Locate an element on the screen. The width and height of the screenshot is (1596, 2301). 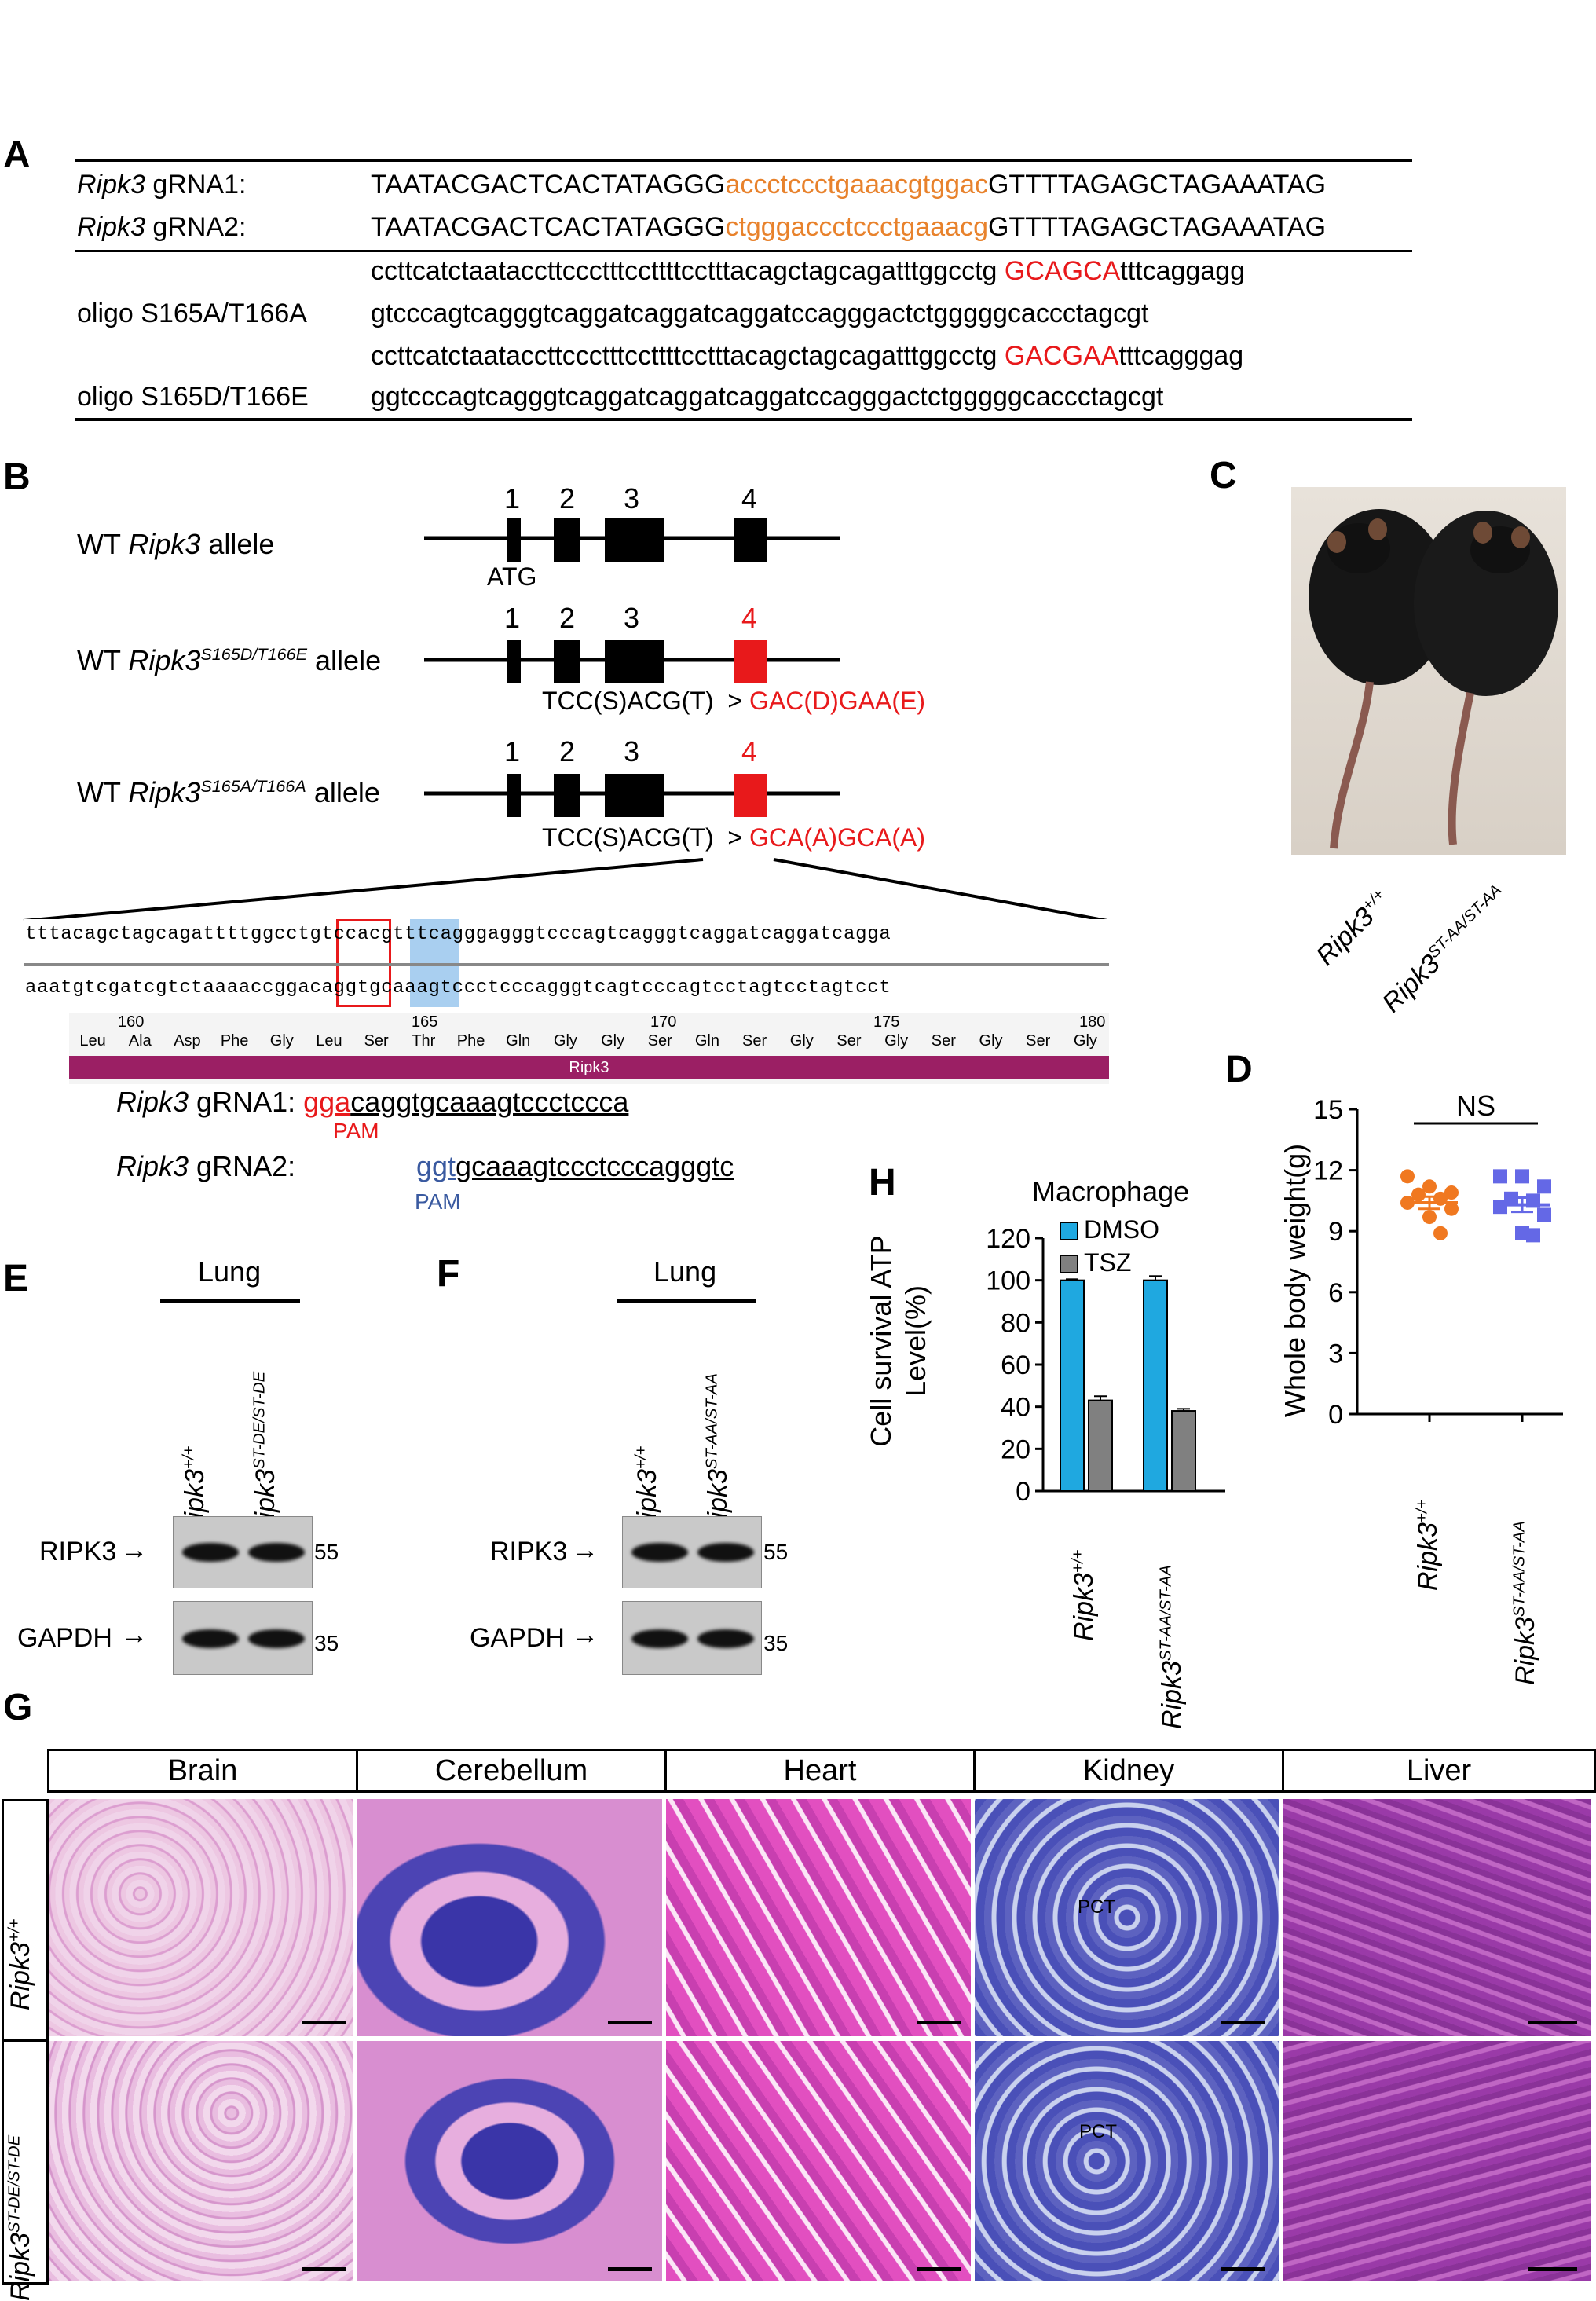
atp-x-aa-sup: ST-AA/ST-AA is located at coordinates (1166, 1613).